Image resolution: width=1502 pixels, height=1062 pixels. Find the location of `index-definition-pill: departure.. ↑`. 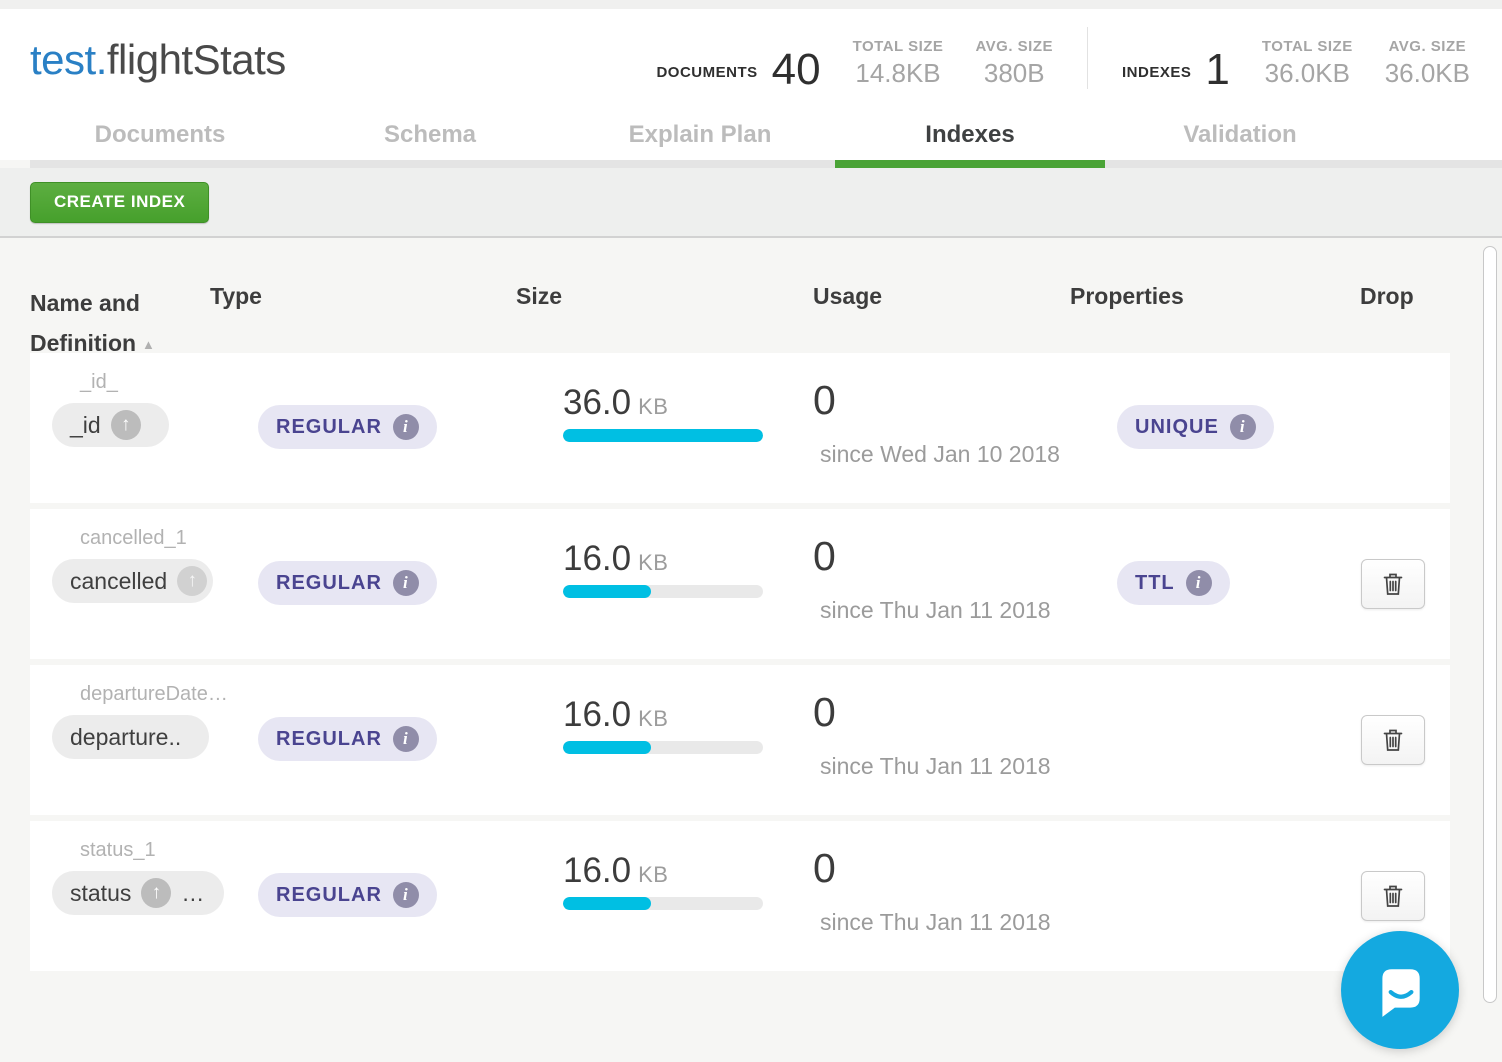

index-definition-pill: departure.. ↑ is located at coordinates (131, 737).